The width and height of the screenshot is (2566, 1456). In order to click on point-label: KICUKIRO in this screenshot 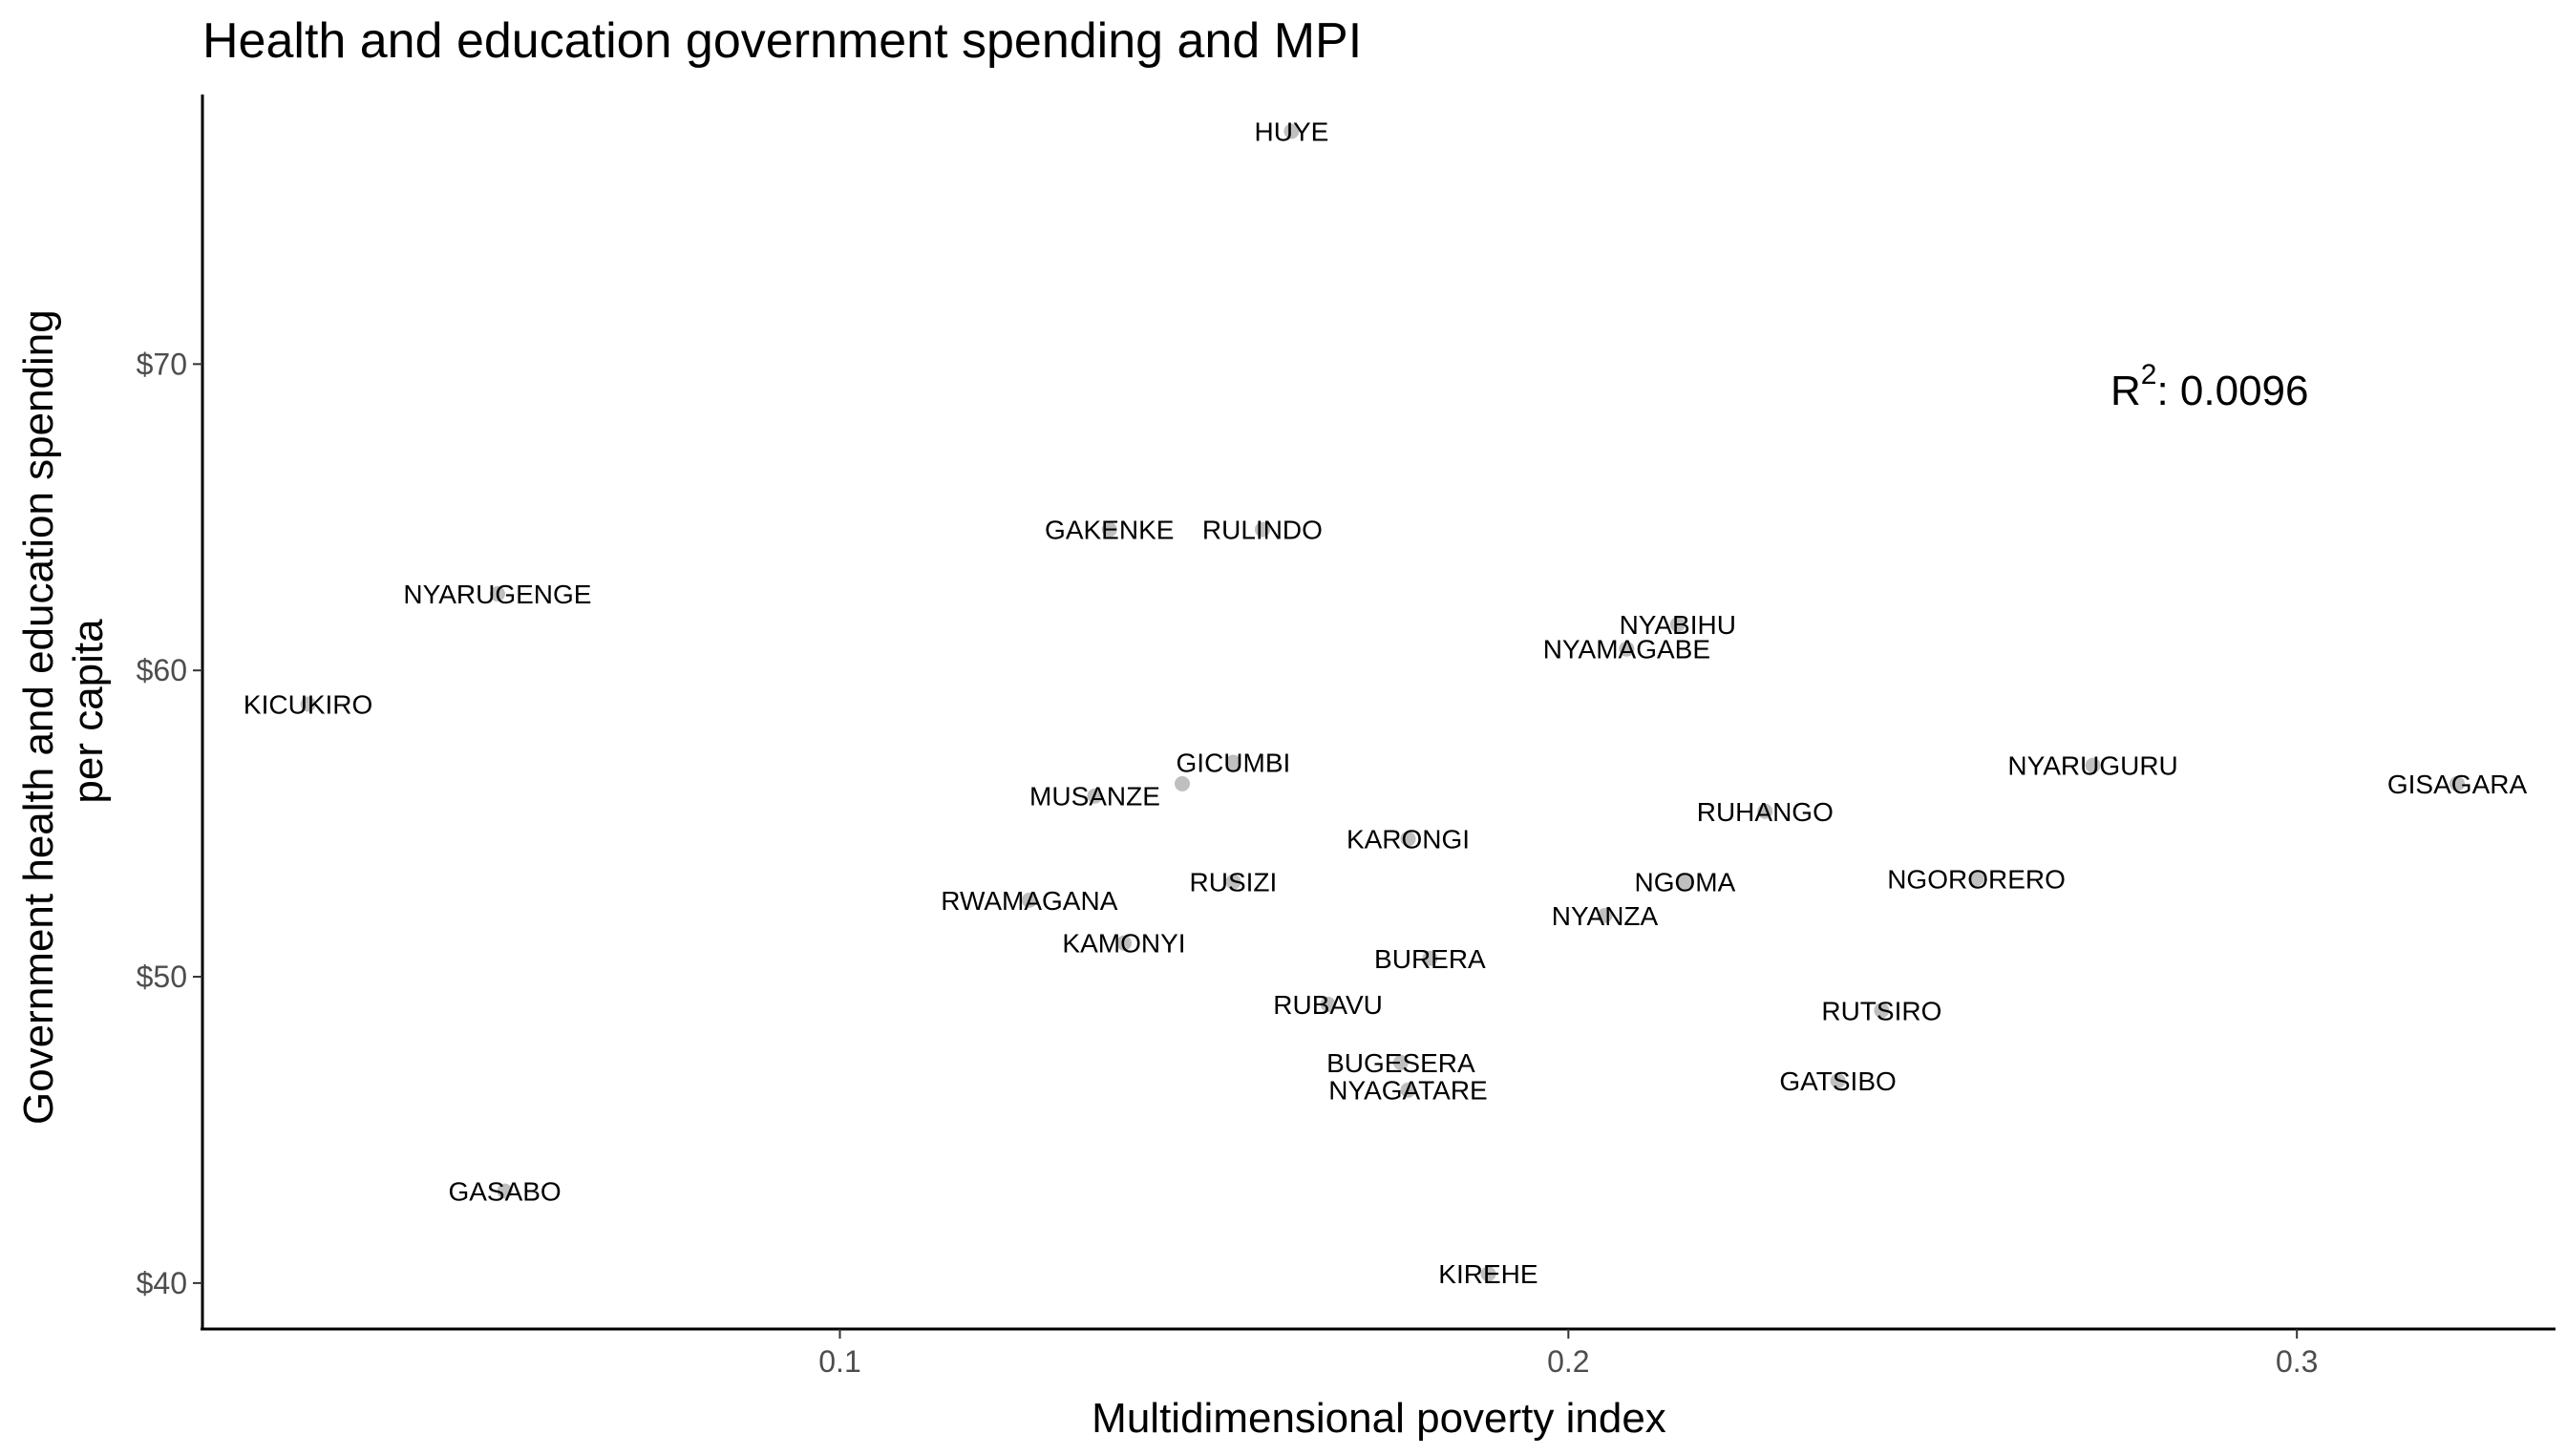, I will do `click(308, 704)`.